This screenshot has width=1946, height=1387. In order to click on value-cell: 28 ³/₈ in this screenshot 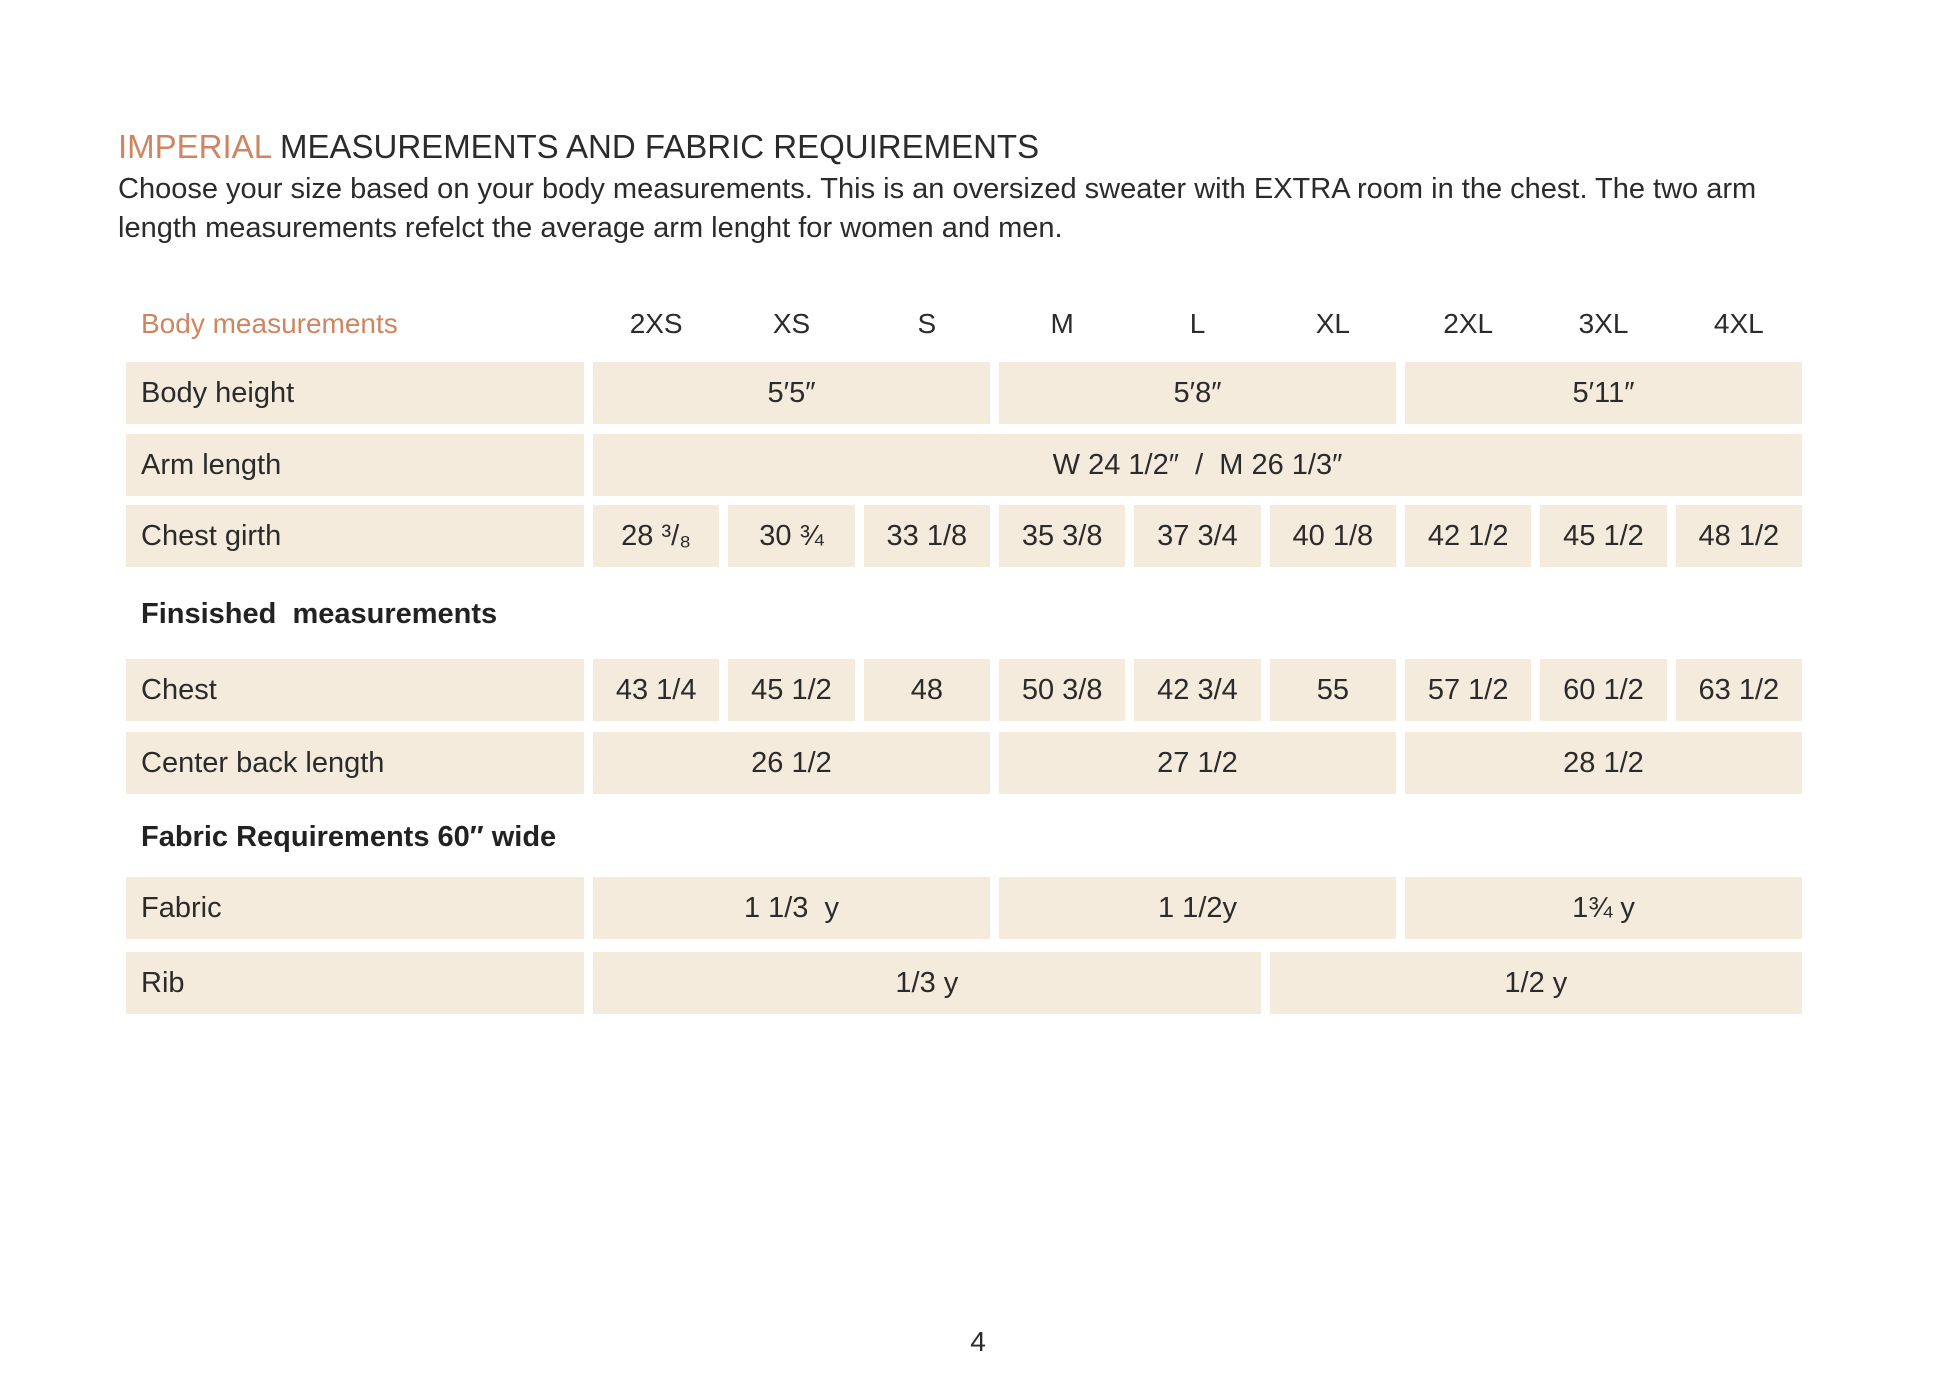, I will do `click(656, 536)`.